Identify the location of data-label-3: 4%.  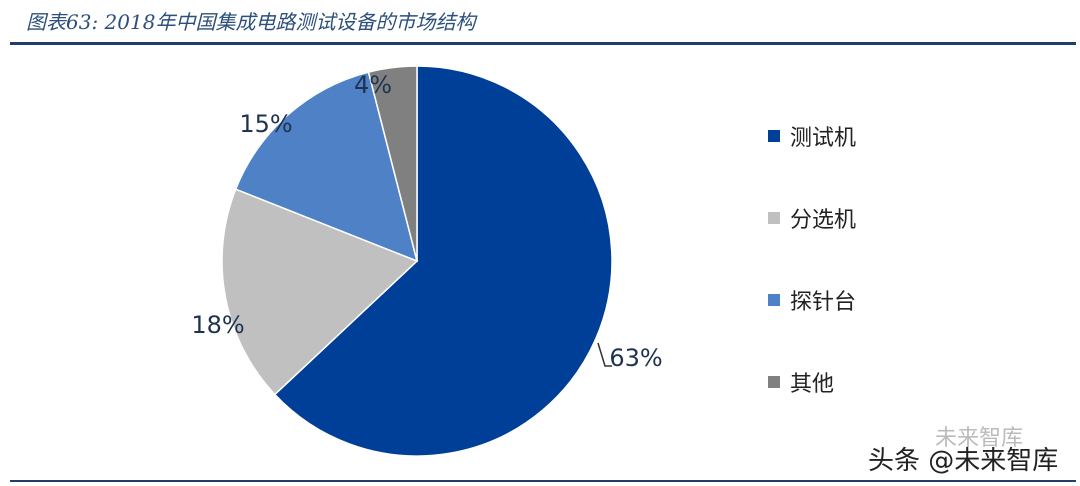
(373, 85).